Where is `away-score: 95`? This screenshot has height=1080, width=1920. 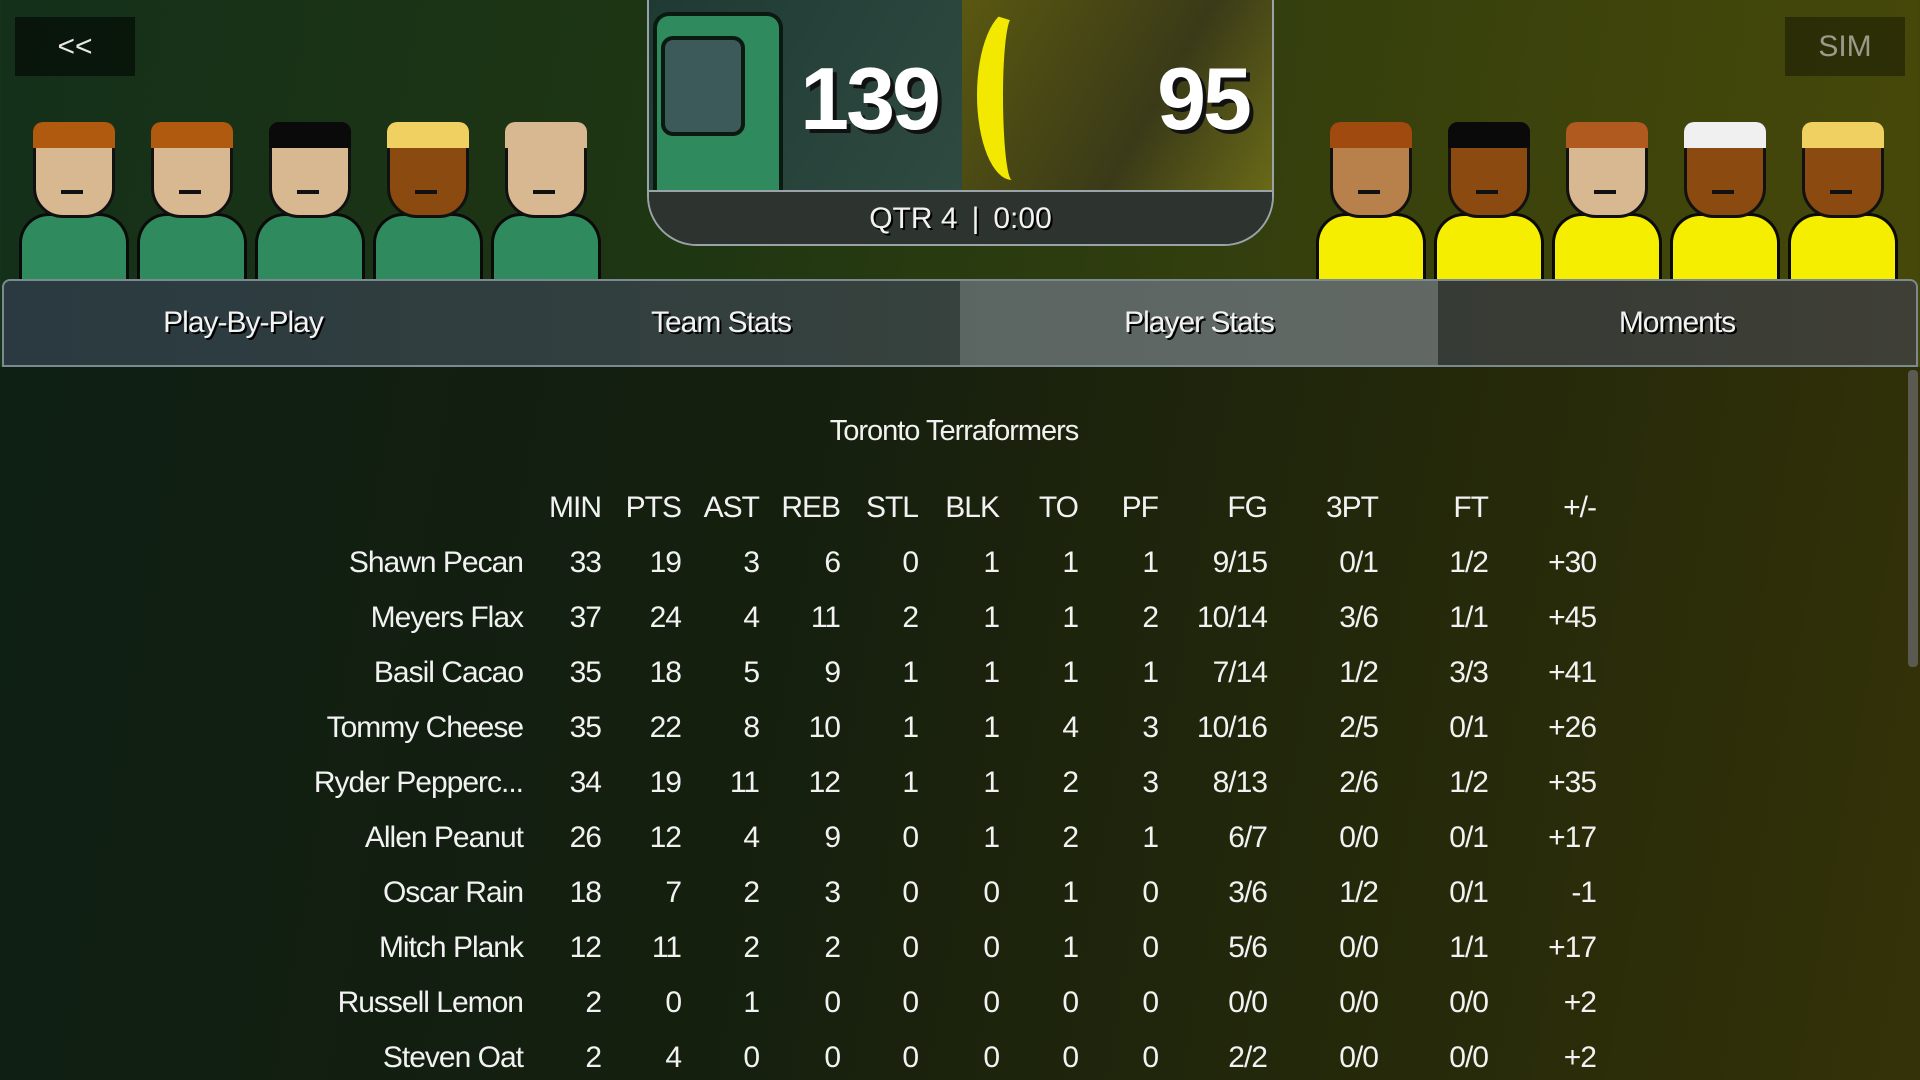
away-score: 95 is located at coordinates (1204, 98).